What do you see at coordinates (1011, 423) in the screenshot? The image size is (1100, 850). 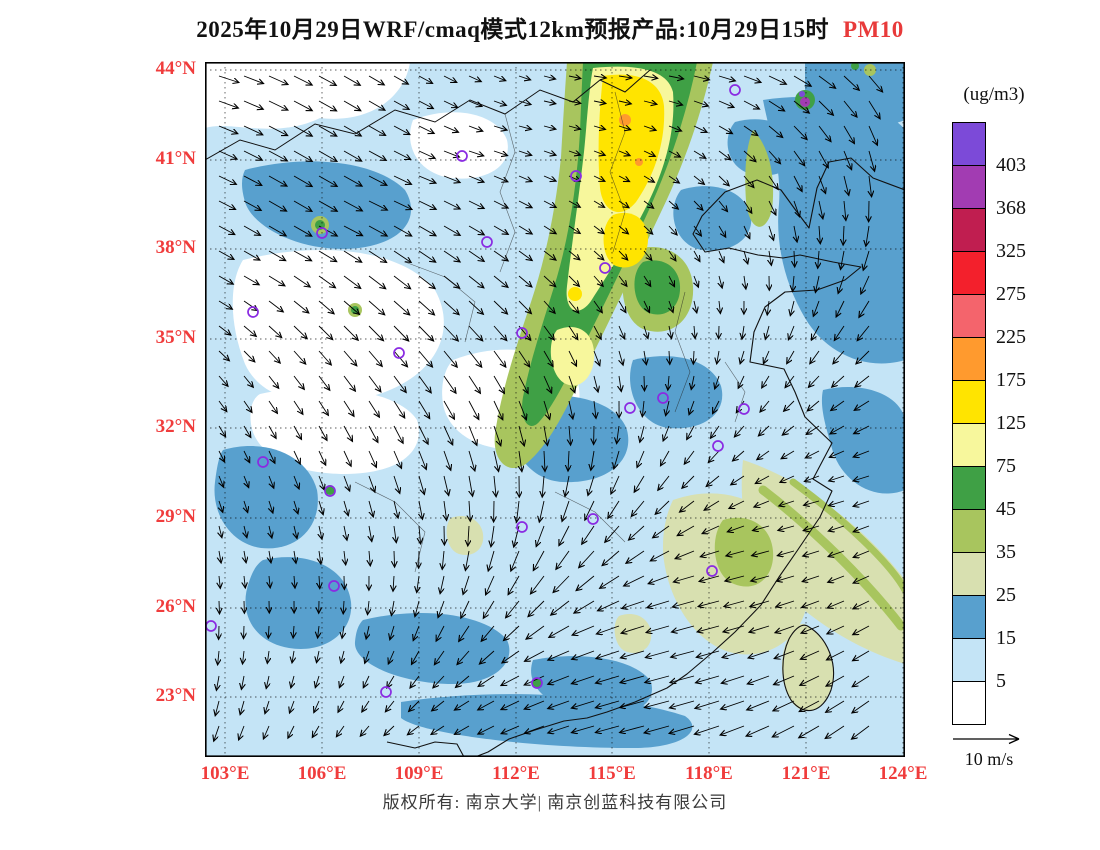 I see `colorbar-tick-label: 125` at bounding box center [1011, 423].